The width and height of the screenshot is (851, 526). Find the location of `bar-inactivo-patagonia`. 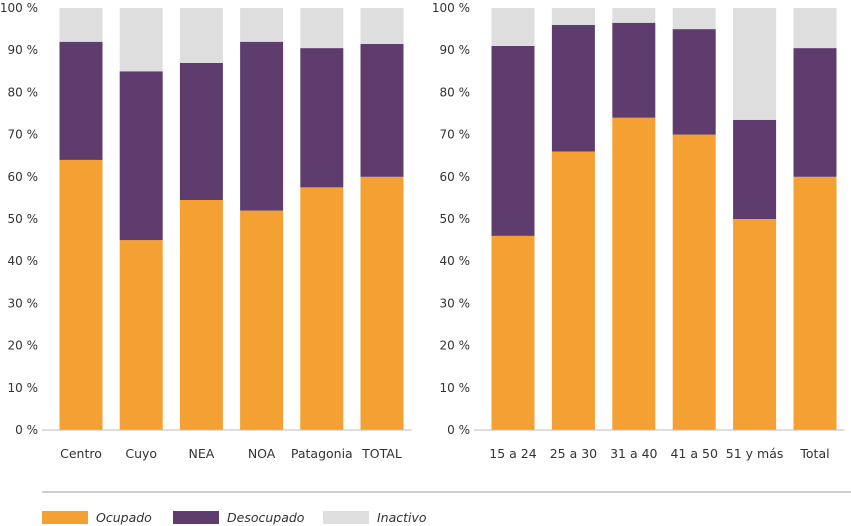

bar-inactivo-patagonia is located at coordinates (322, 28).